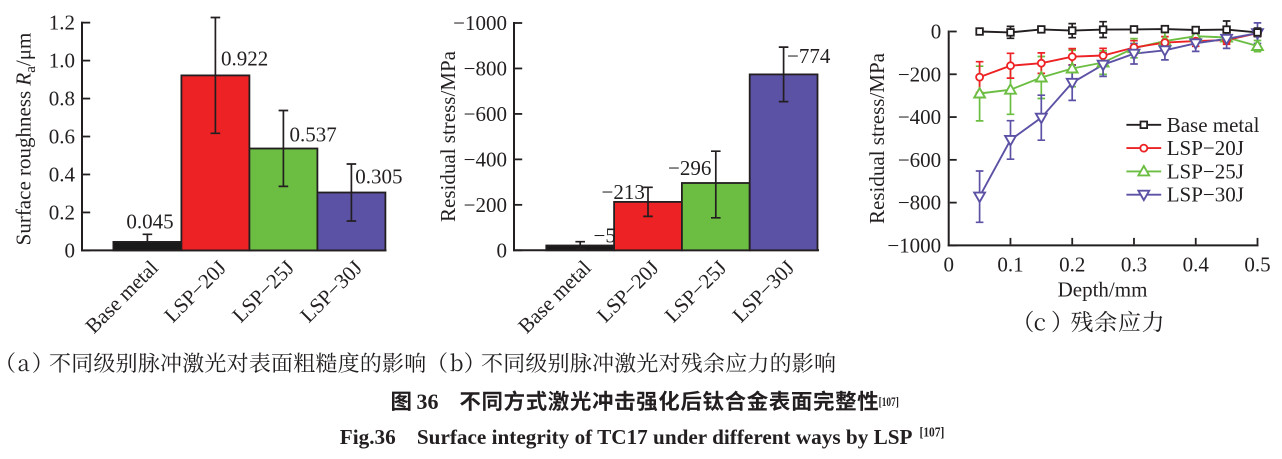  I want to click on svg-text: LSP−25J, so click(1205, 171).